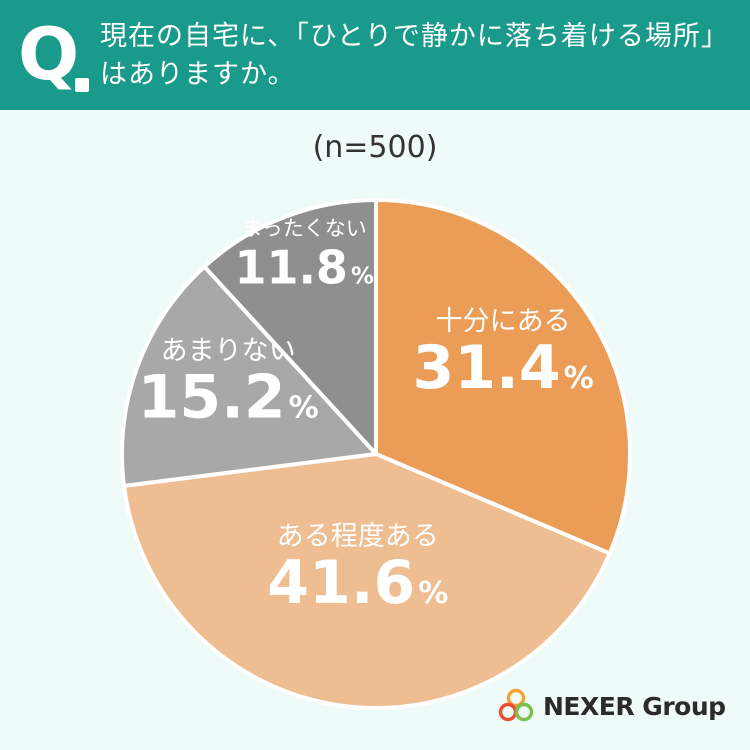 The width and height of the screenshot is (750, 750). What do you see at coordinates (420, 56) in the screenshot?
I see `question-text: 現在の自宅に、「ひとりで静かに落ち着ける場所」 はありますか。` at bounding box center [420, 56].